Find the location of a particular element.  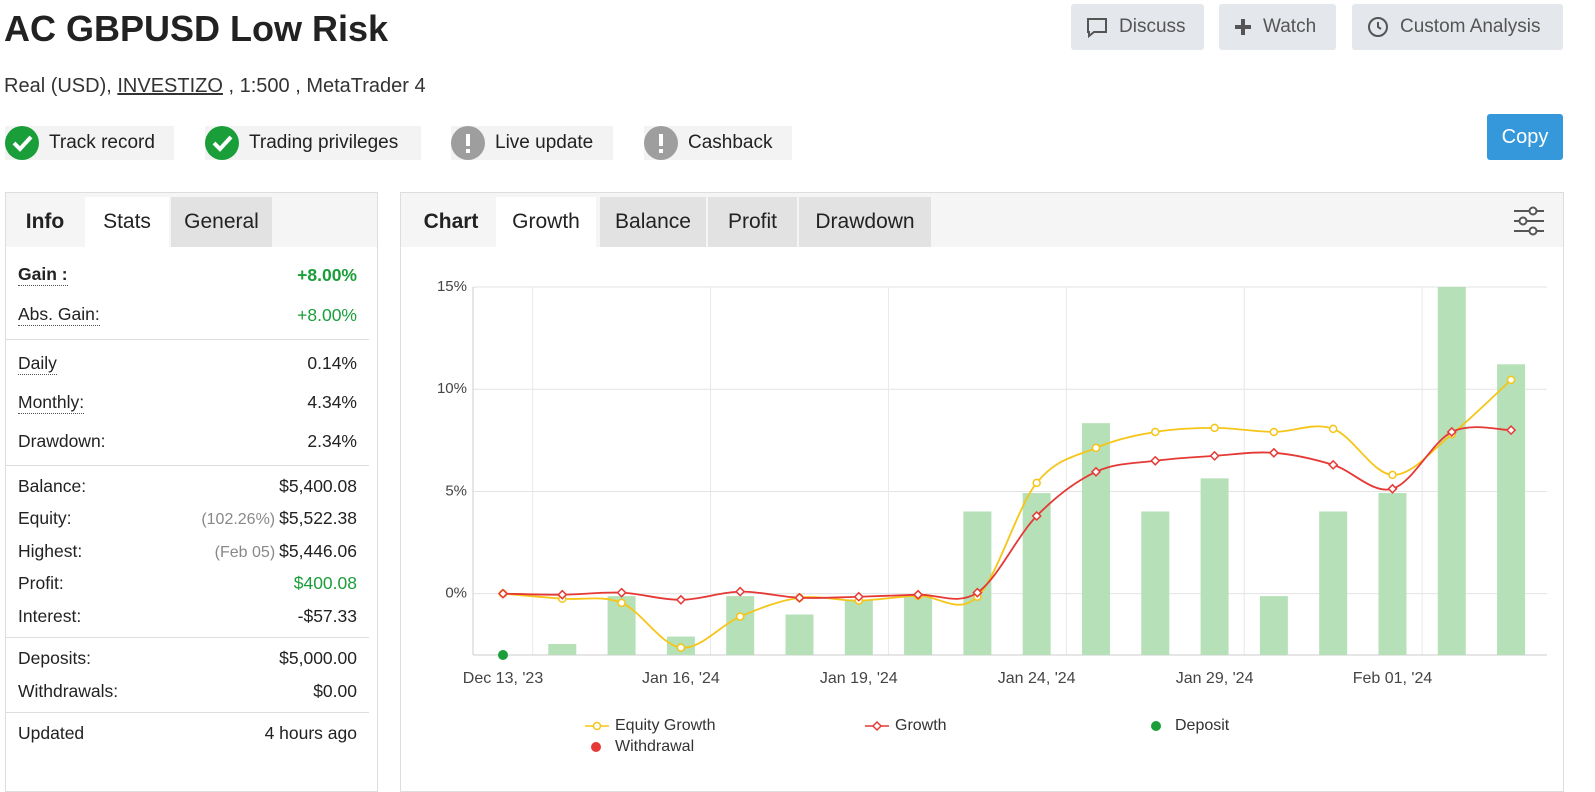

chart-tab-label: Chart is located at coordinates (451, 221).